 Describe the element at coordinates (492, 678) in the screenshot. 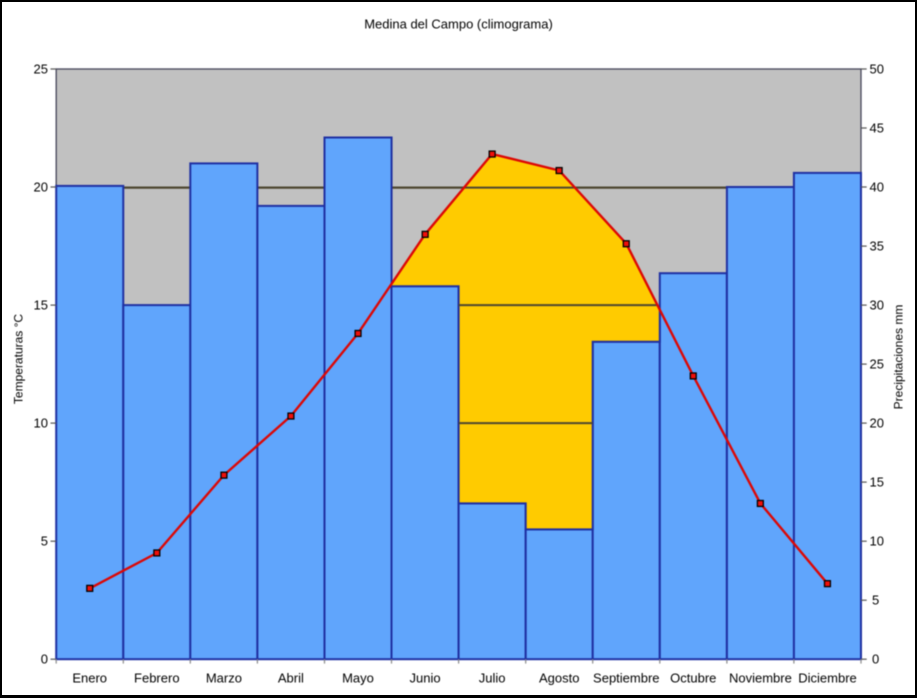

I see `svg-text: Julio` at that location.